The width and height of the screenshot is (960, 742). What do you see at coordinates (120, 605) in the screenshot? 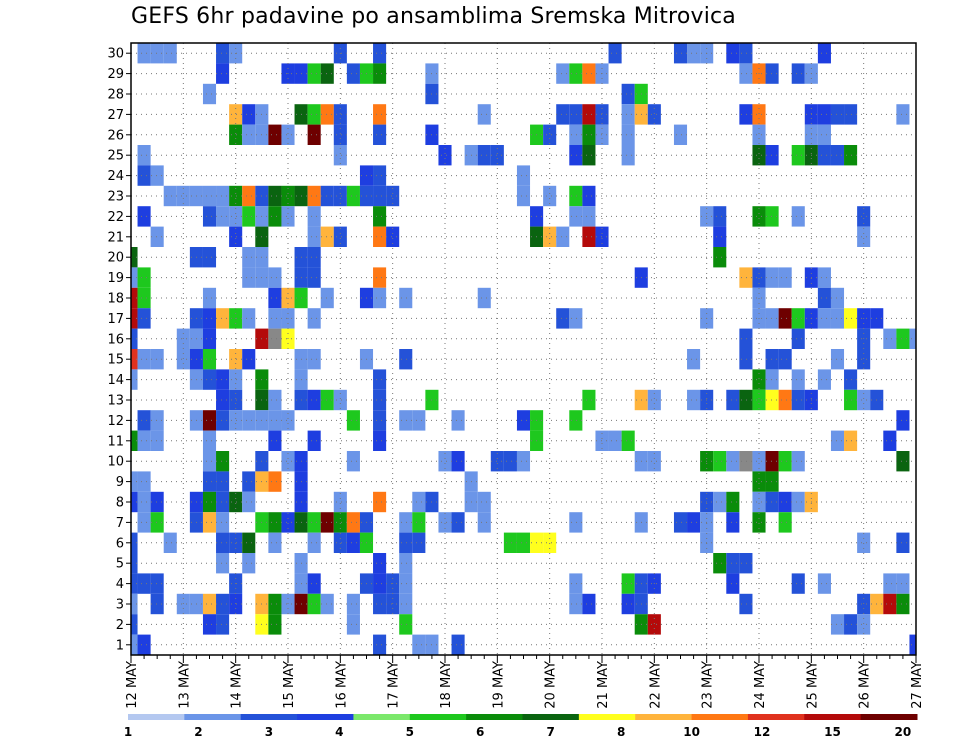
I see `y-tick-label: 3` at bounding box center [120, 605].